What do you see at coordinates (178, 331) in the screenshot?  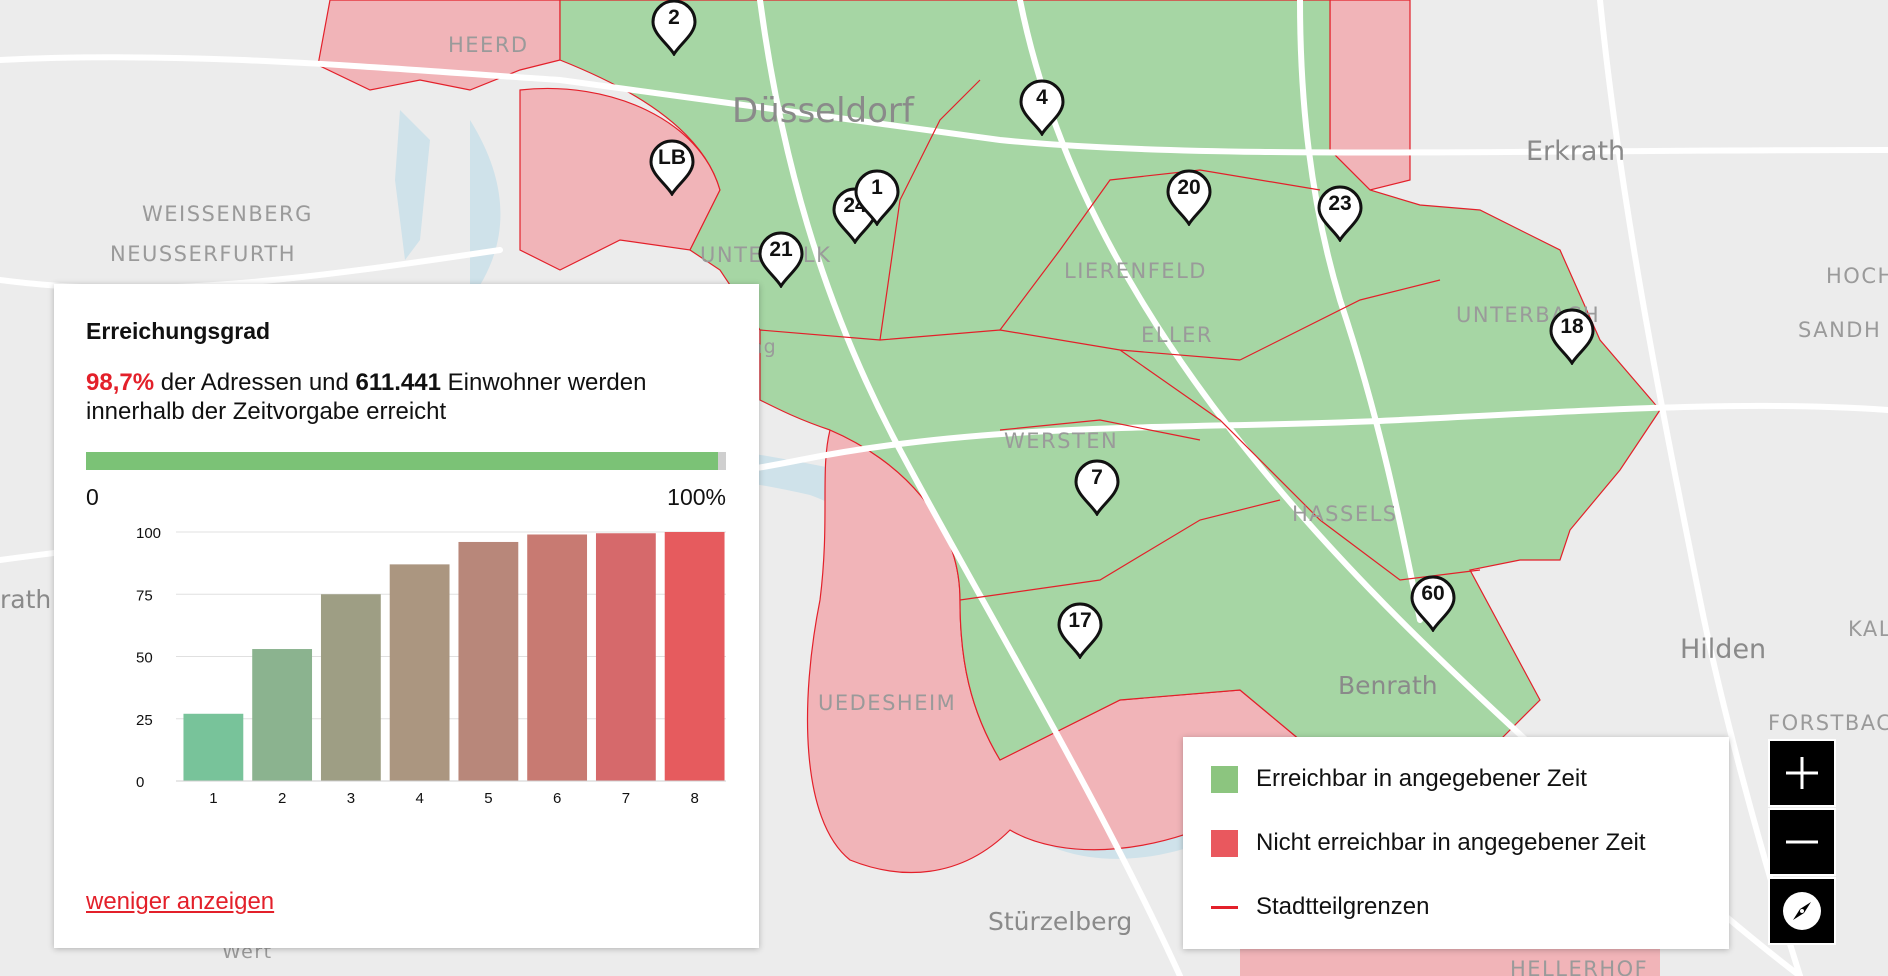 I see `panel-title: Erreichungsgrad` at bounding box center [178, 331].